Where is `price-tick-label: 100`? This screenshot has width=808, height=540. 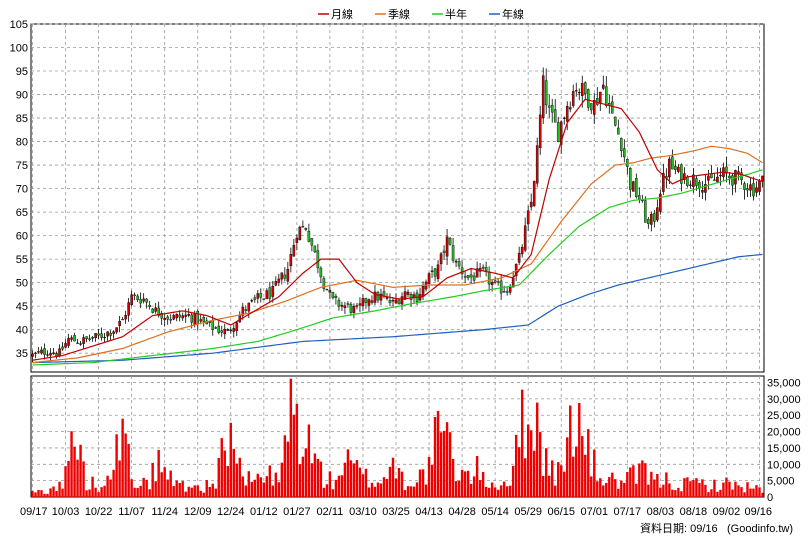 price-tick-label: 100 is located at coordinates (19, 49).